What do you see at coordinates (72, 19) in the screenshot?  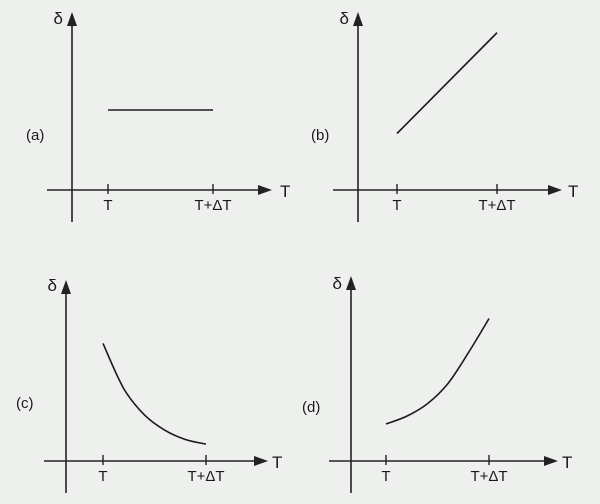 I see `panel-a-y-axis-arrow` at bounding box center [72, 19].